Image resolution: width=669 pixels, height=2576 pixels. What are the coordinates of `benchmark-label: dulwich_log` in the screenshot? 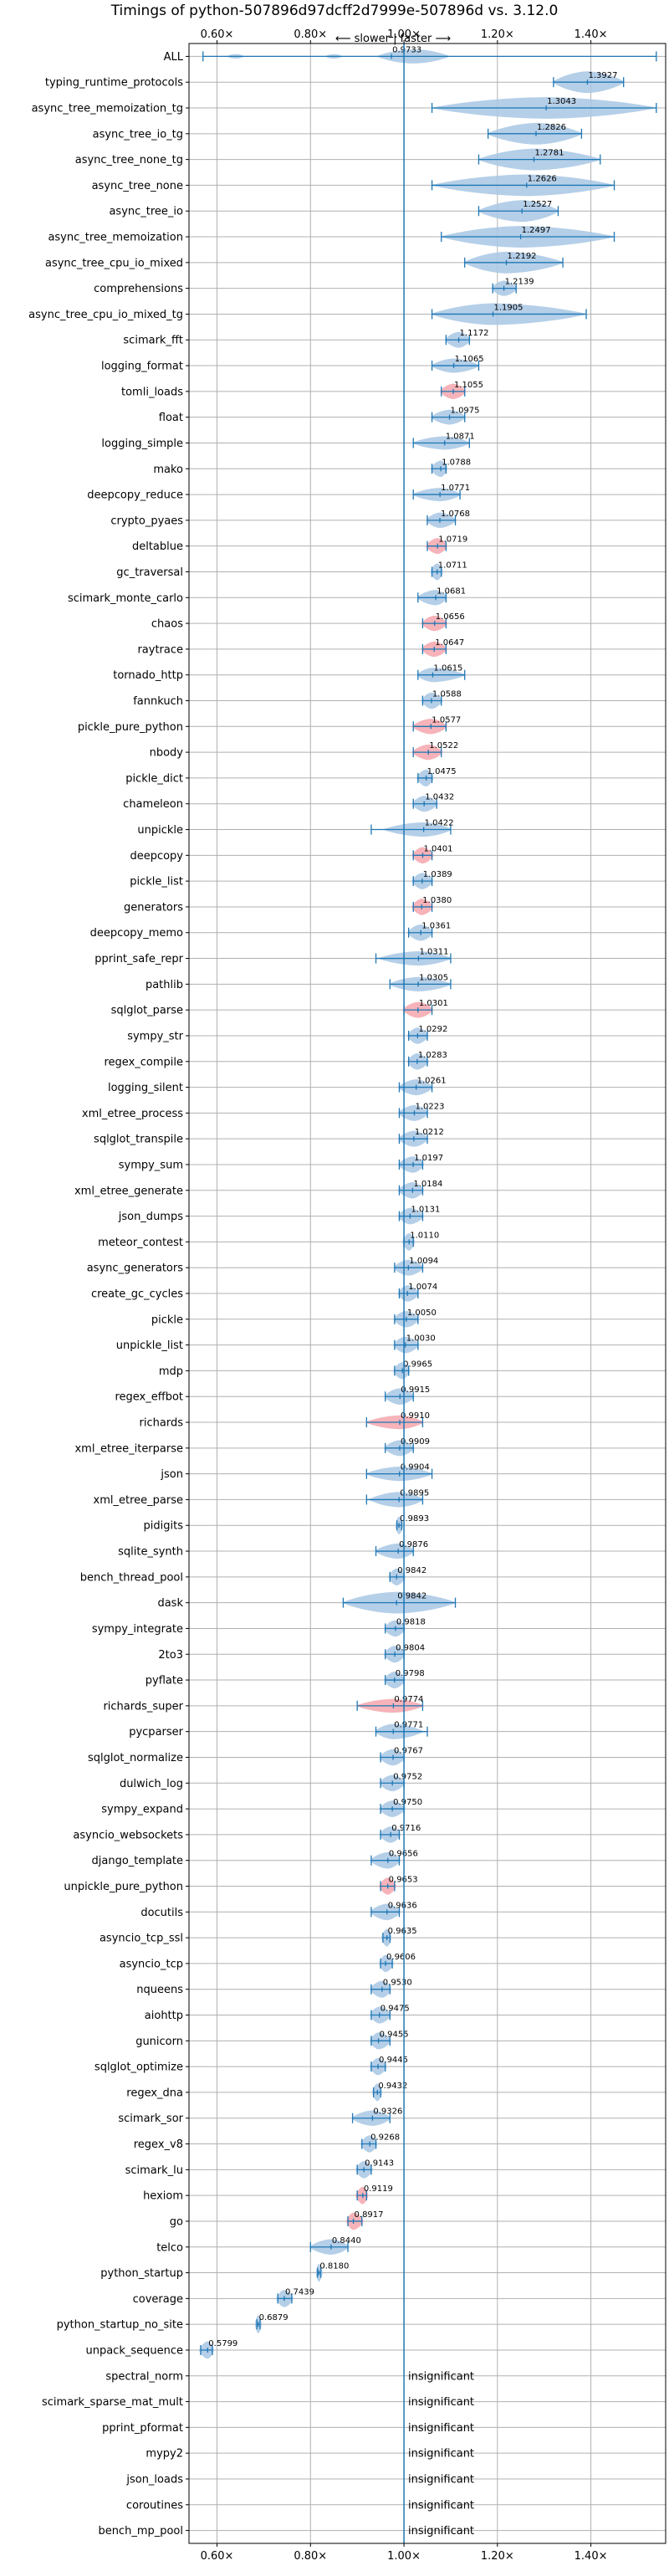 It's located at (152, 1784).